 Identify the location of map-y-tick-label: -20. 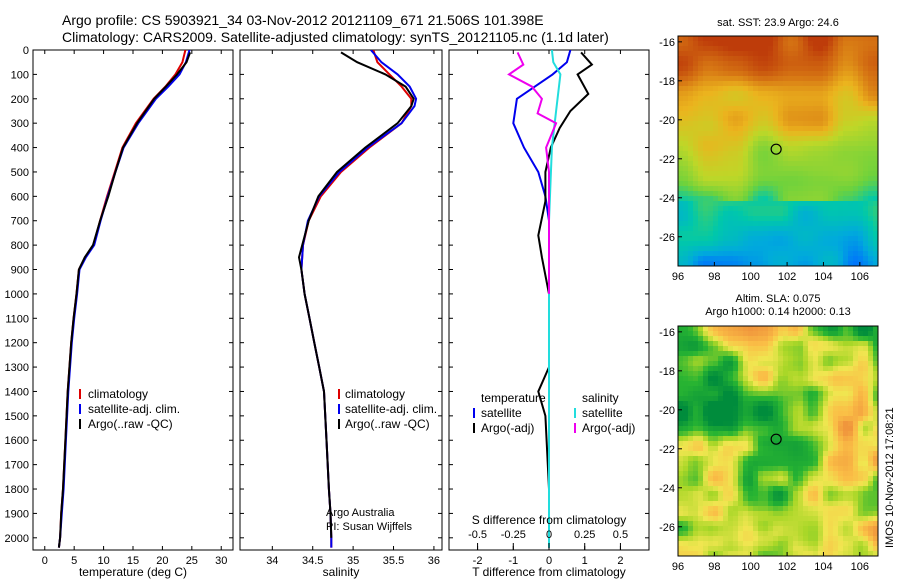
(667, 411).